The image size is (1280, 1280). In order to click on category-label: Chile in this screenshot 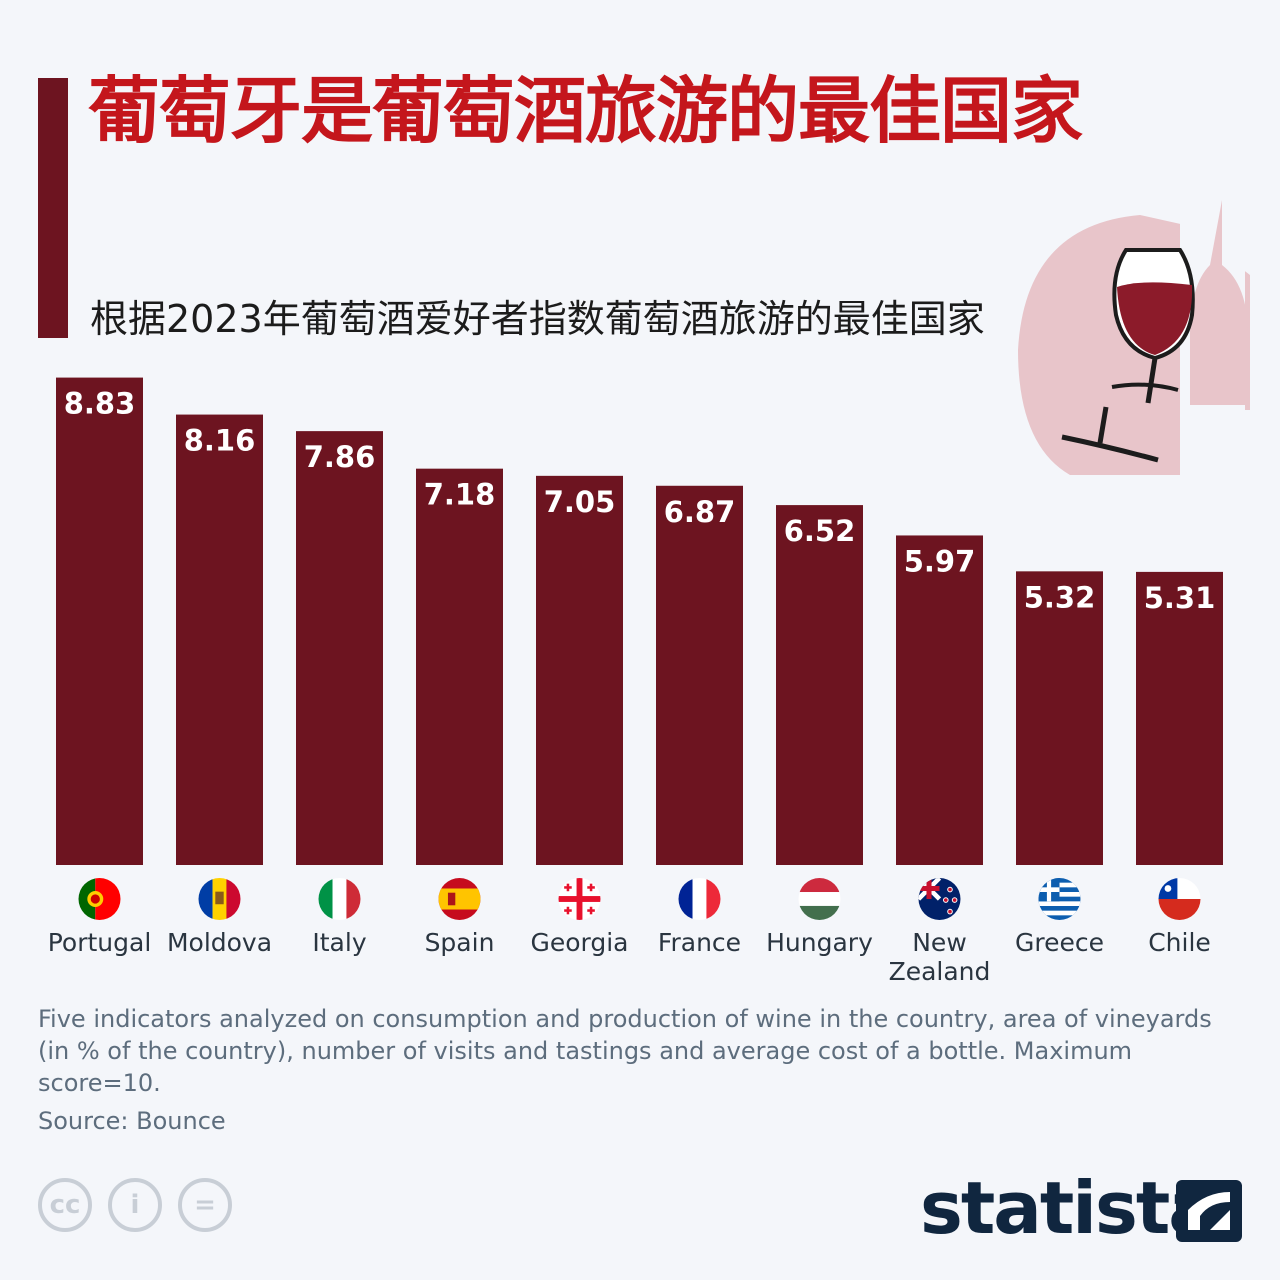, I will do `click(1179, 942)`.